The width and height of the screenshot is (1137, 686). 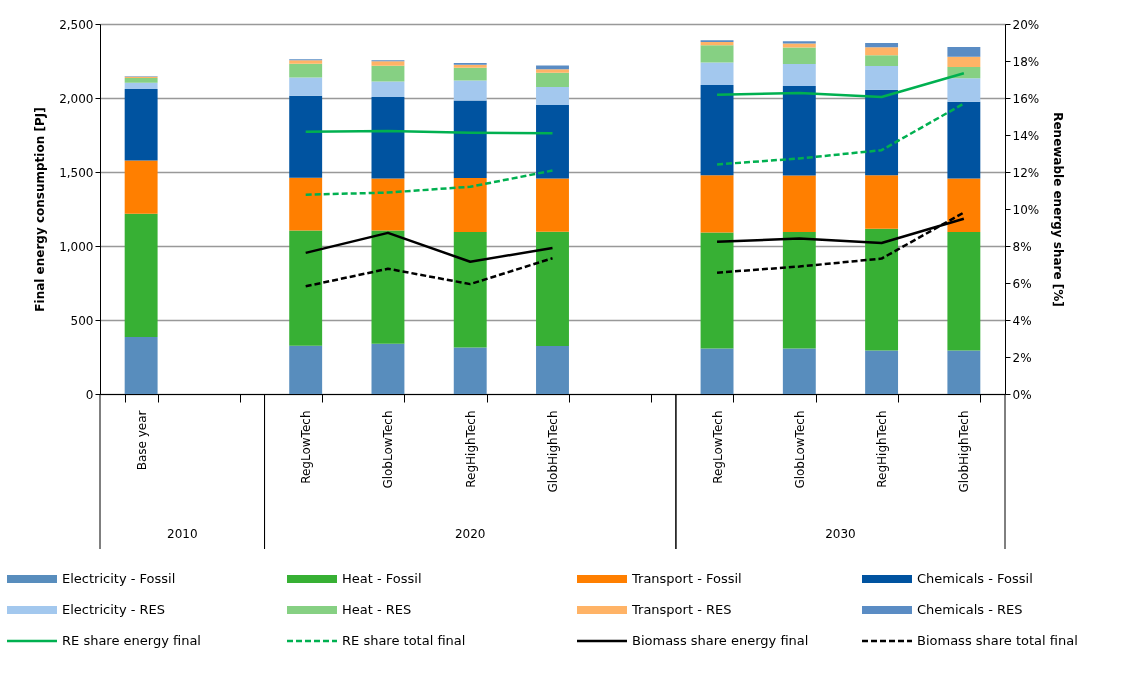 What do you see at coordinates (131, 640) in the screenshot?
I see `legend-label: RE share energy final` at bounding box center [131, 640].